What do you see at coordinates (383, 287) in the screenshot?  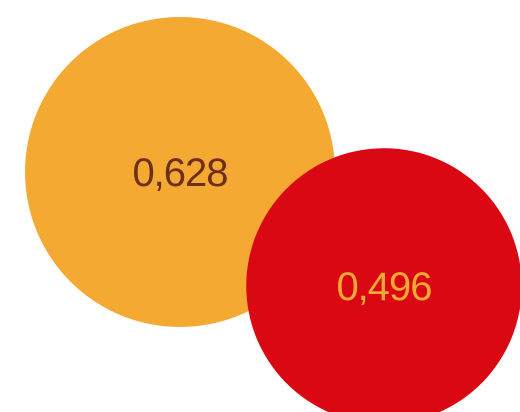 I see `bubble-label-2: 0,496` at bounding box center [383, 287].